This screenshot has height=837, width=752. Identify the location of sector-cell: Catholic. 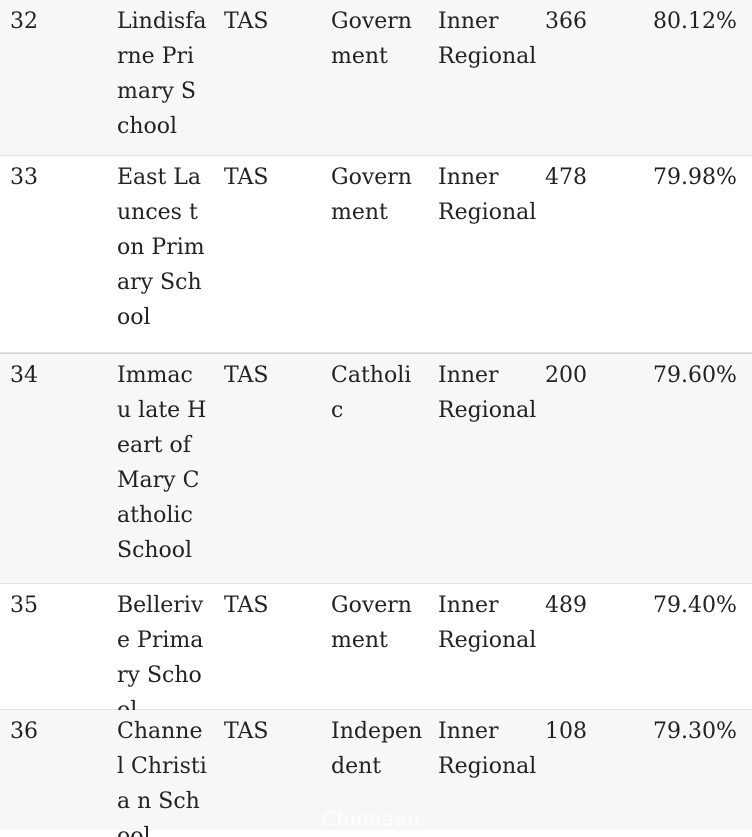
(371, 393).